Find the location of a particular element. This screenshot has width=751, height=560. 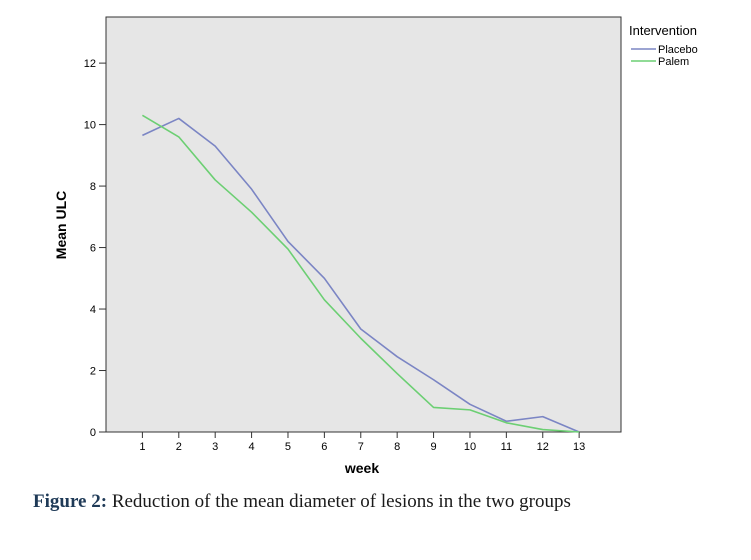

y-tick-label: 10 is located at coordinates (90, 126).